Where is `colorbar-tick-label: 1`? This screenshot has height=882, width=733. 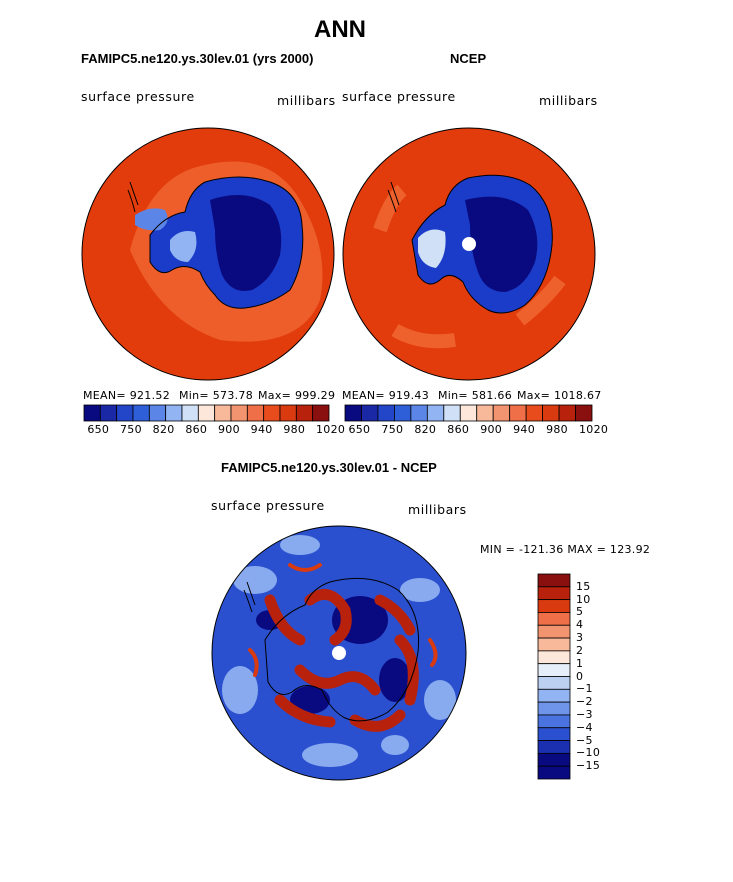
colorbar-tick-label: 1 is located at coordinates (580, 663).